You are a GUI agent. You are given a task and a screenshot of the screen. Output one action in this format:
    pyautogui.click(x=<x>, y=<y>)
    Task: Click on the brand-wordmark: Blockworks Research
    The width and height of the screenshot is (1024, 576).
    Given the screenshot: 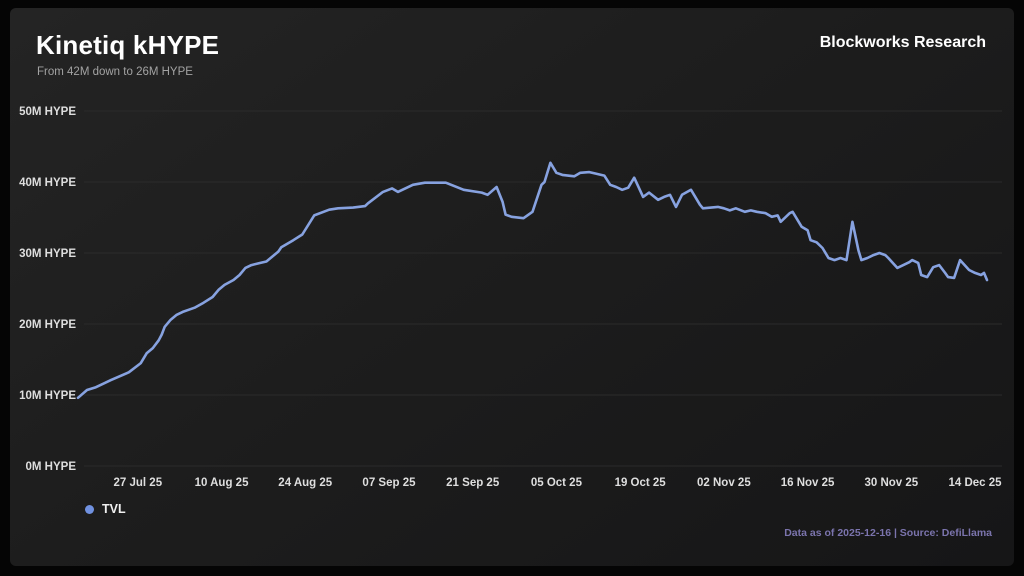 What is the action you would take?
    pyautogui.click(x=902, y=42)
    